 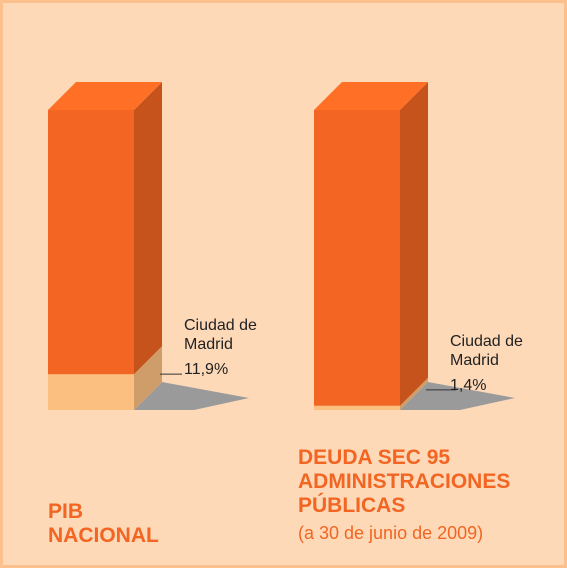 I want to click on category-note: (a 30 de junio de 2009), so click(x=391, y=533).